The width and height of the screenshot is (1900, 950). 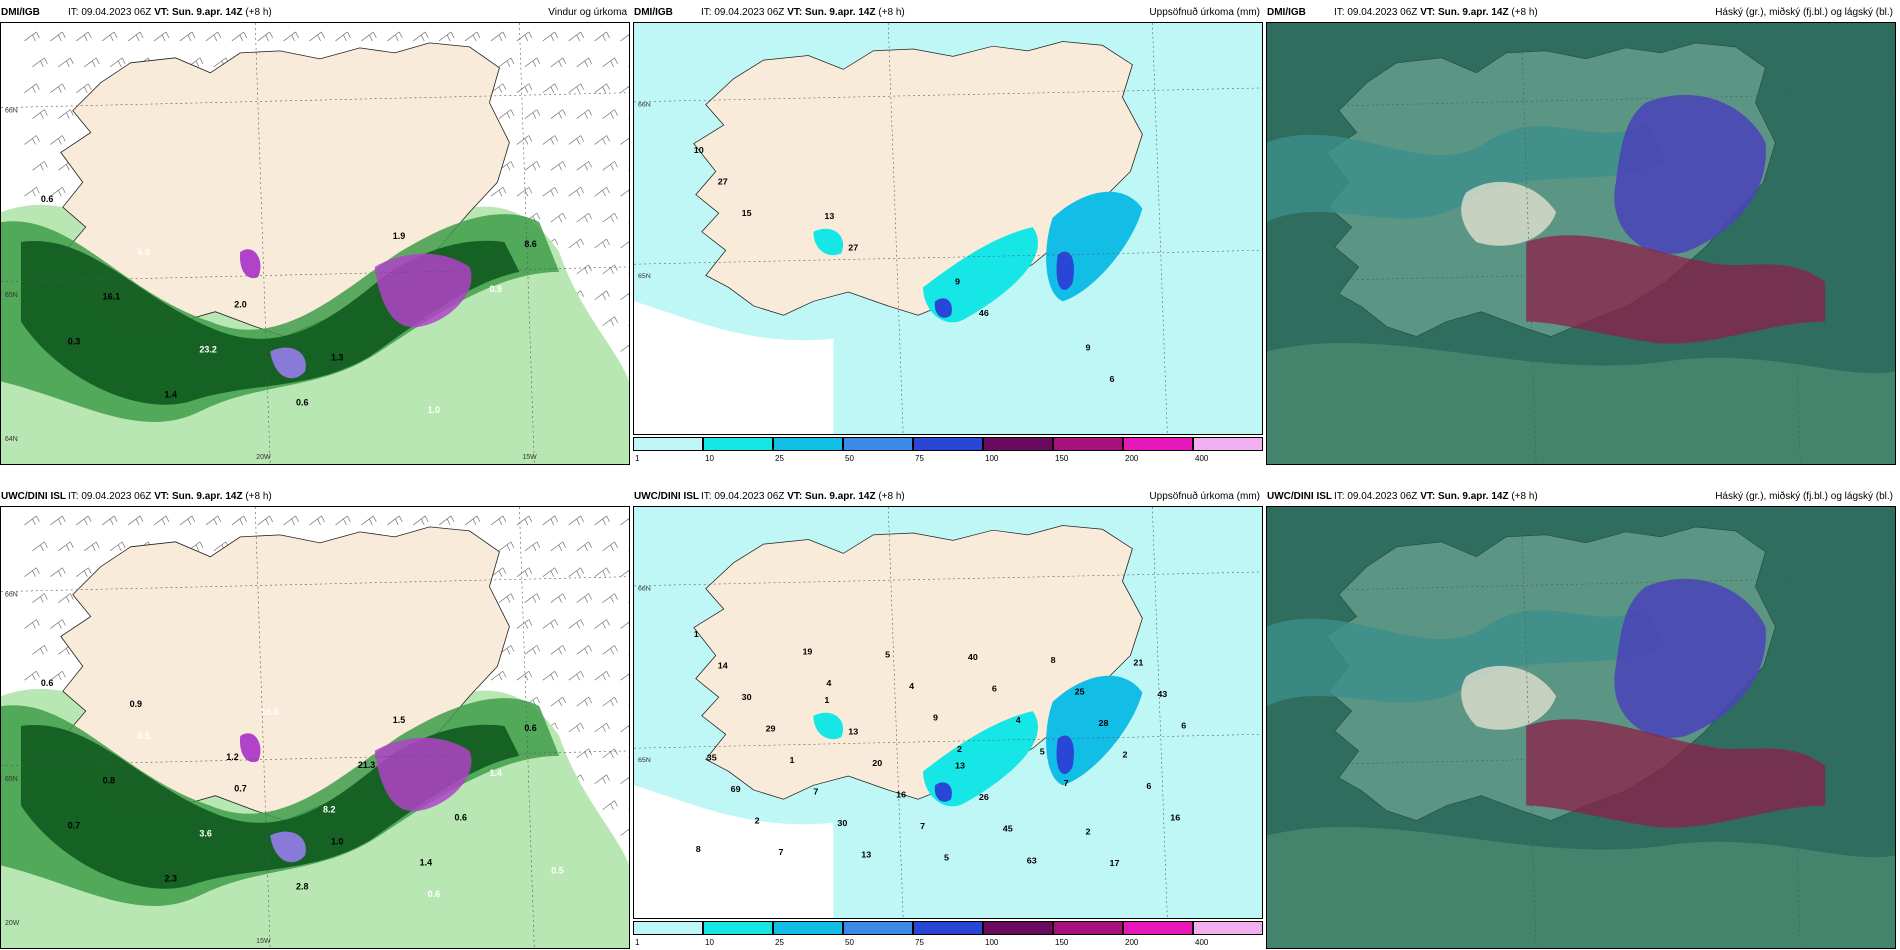 What do you see at coordinates (288, 847) in the screenshot?
I see `precip-intense-west` at bounding box center [288, 847].